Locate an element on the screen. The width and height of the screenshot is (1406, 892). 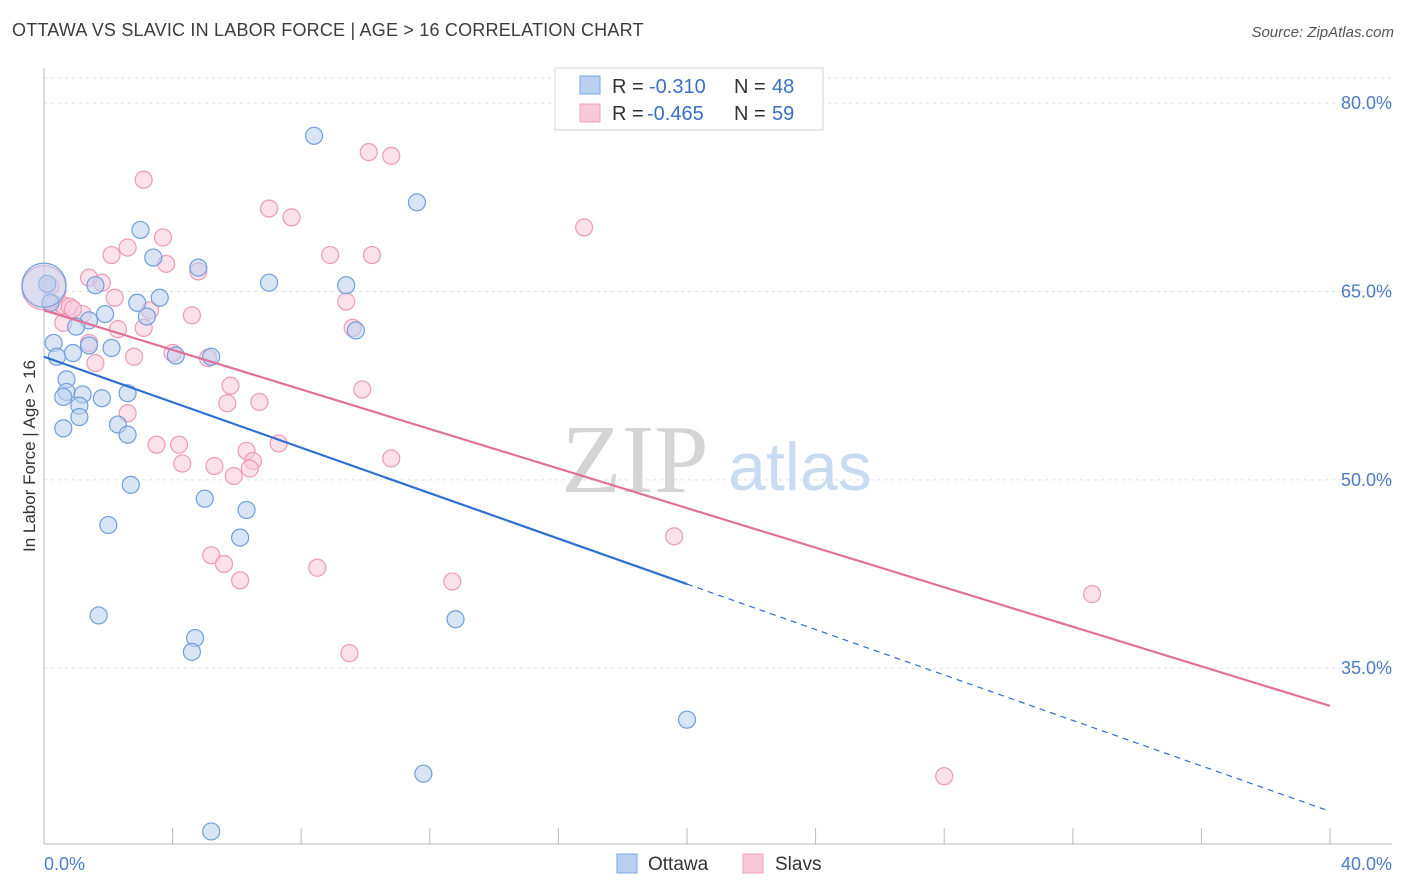
bottom-legend-swatch-slavs is located at coordinates (753, 863).